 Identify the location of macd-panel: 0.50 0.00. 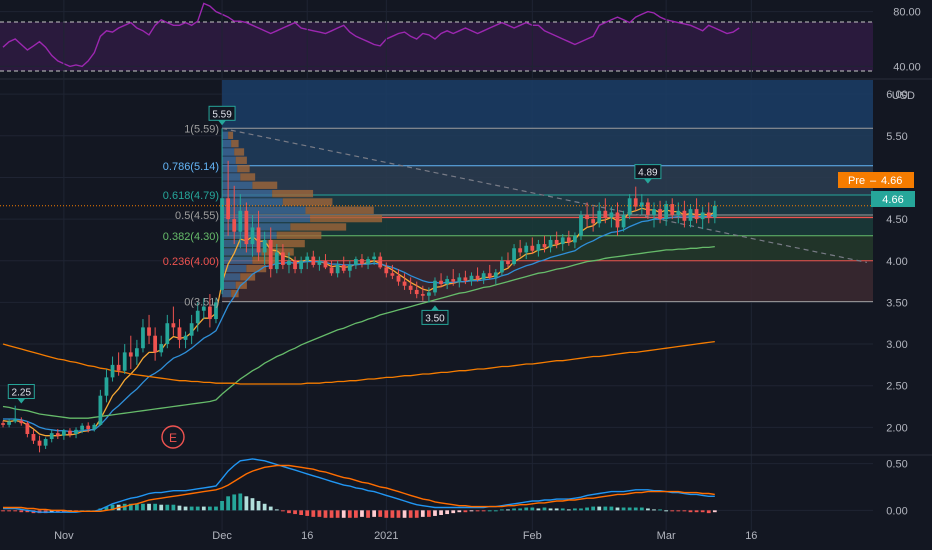
(454, 488).